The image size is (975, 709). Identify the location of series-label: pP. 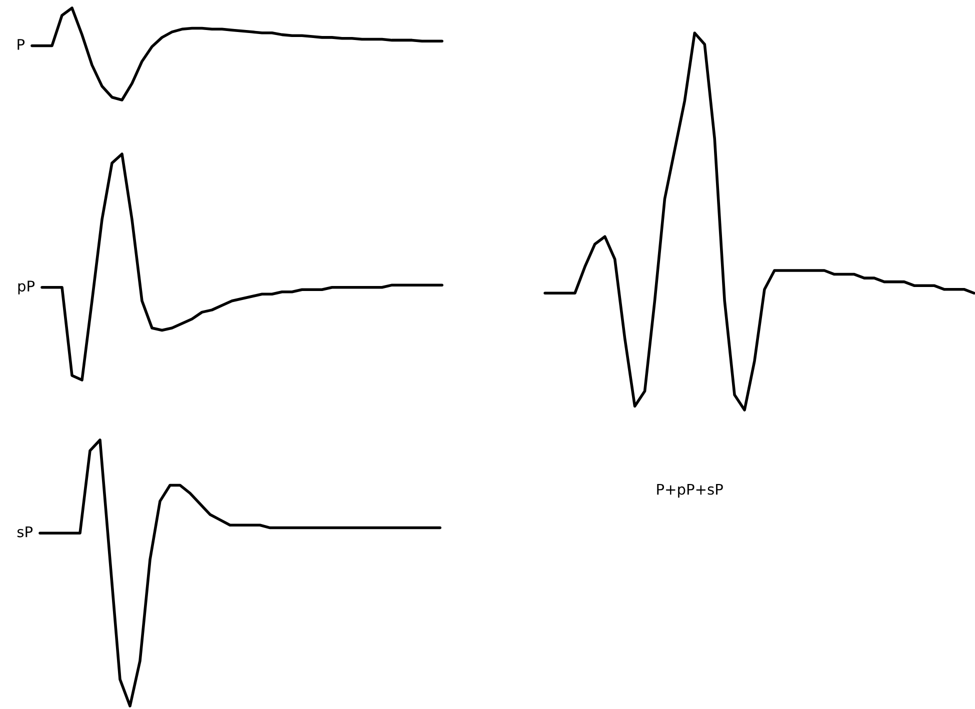
(26, 287).